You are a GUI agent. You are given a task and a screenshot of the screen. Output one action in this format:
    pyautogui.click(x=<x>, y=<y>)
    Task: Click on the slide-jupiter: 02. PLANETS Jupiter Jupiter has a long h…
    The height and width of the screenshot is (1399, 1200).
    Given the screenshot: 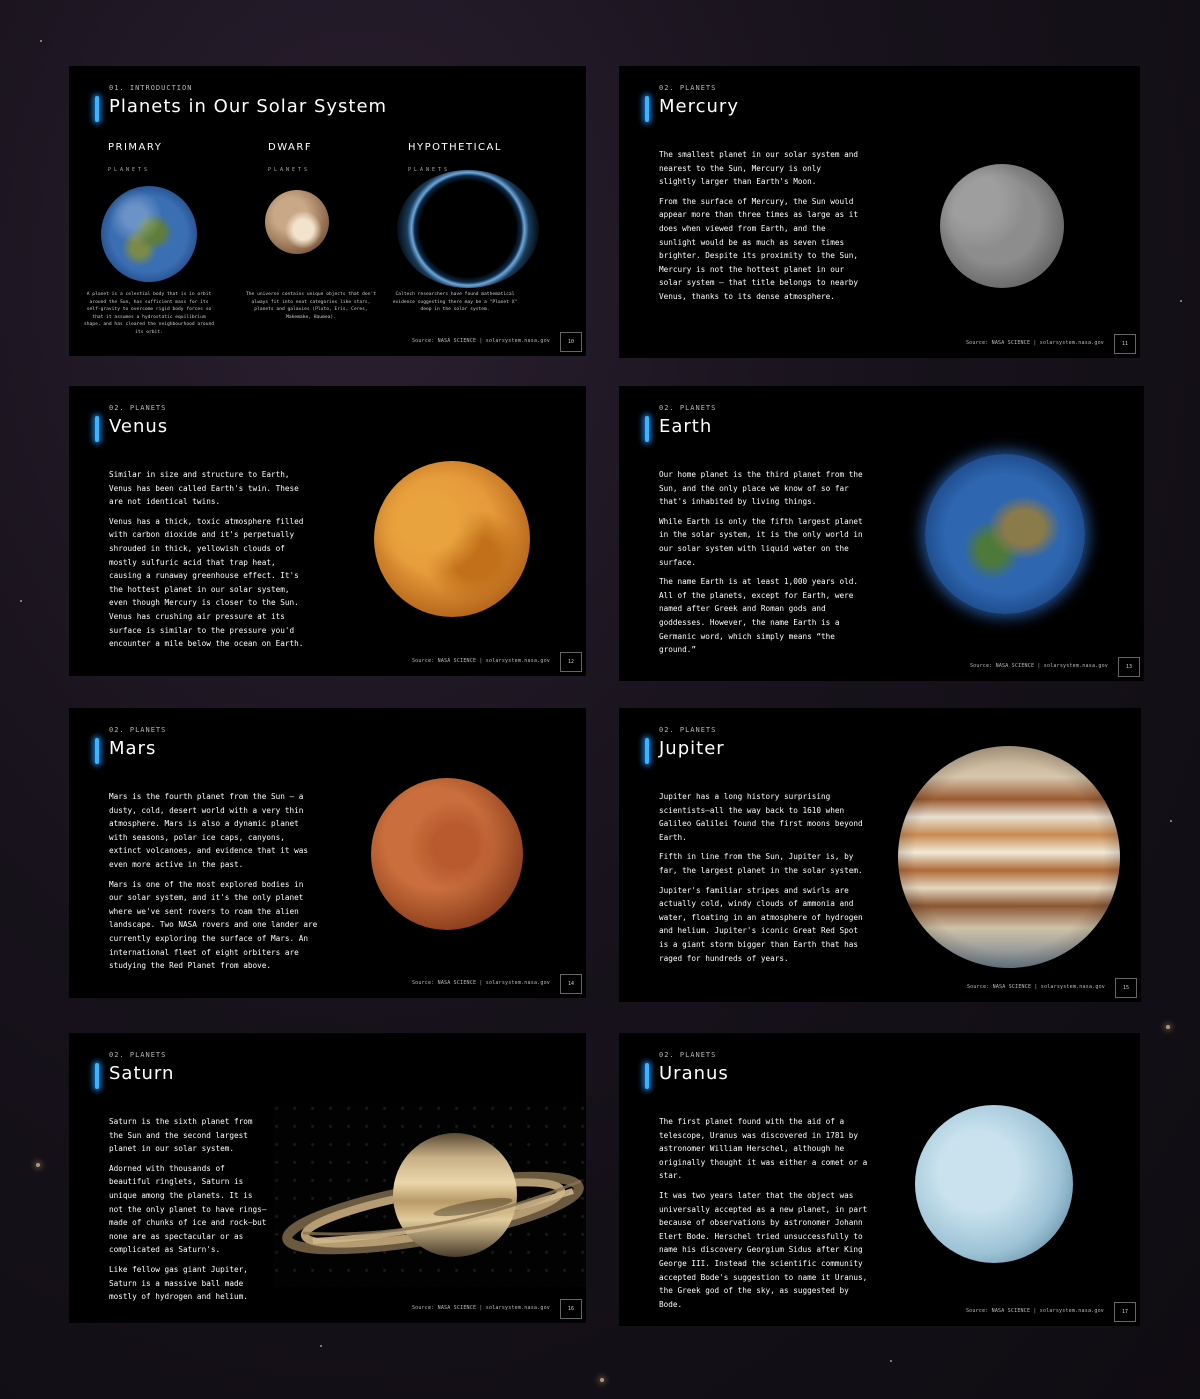 What is the action you would take?
    pyautogui.click(x=880, y=855)
    